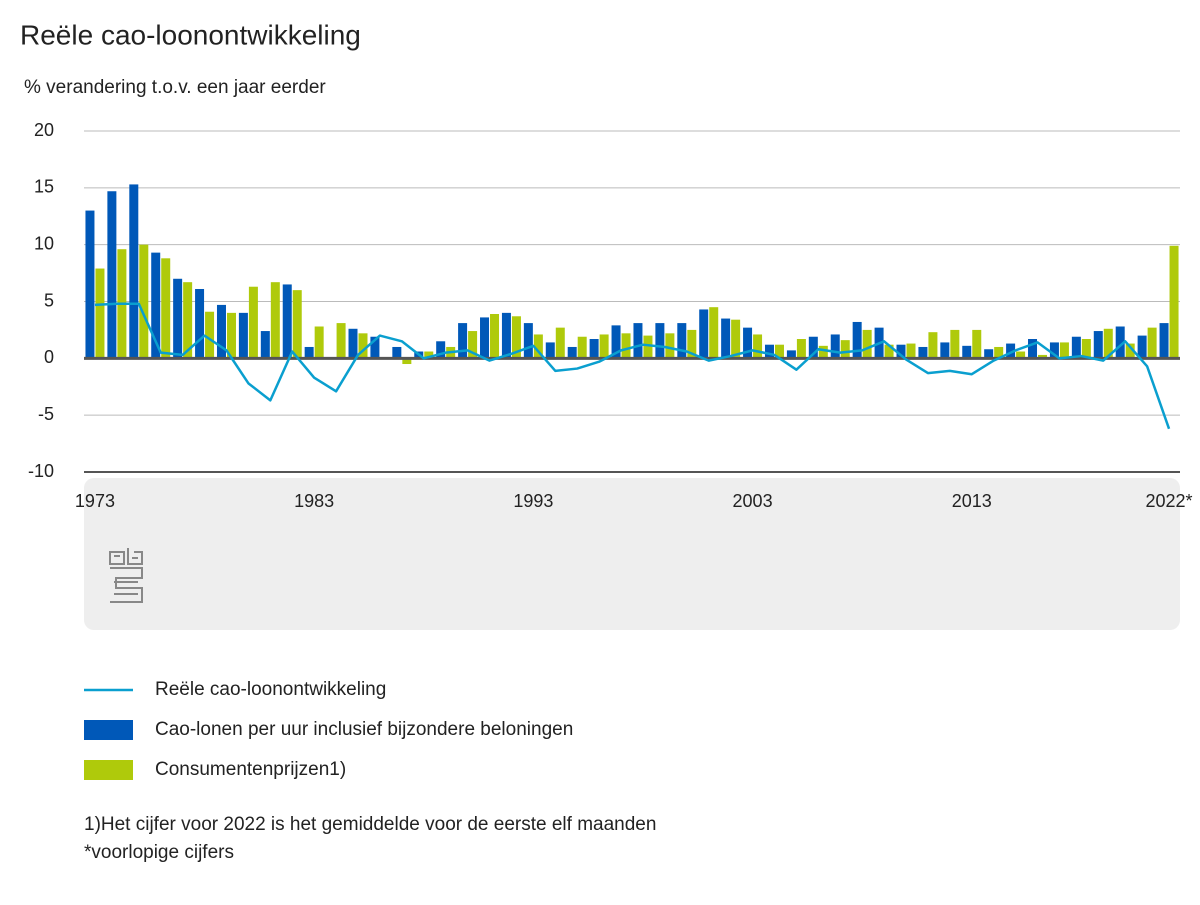  I want to click on x-tick-label: 1993, so click(533, 501).